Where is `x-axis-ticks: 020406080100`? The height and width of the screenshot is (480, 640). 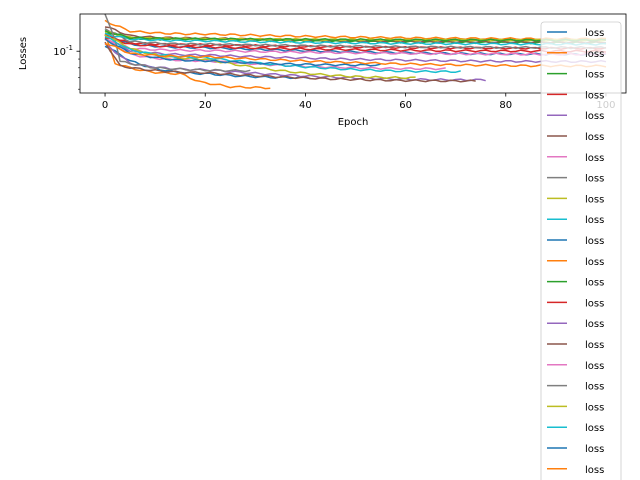 x-axis-ticks: 020406080100 is located at coordinates (359, 102).